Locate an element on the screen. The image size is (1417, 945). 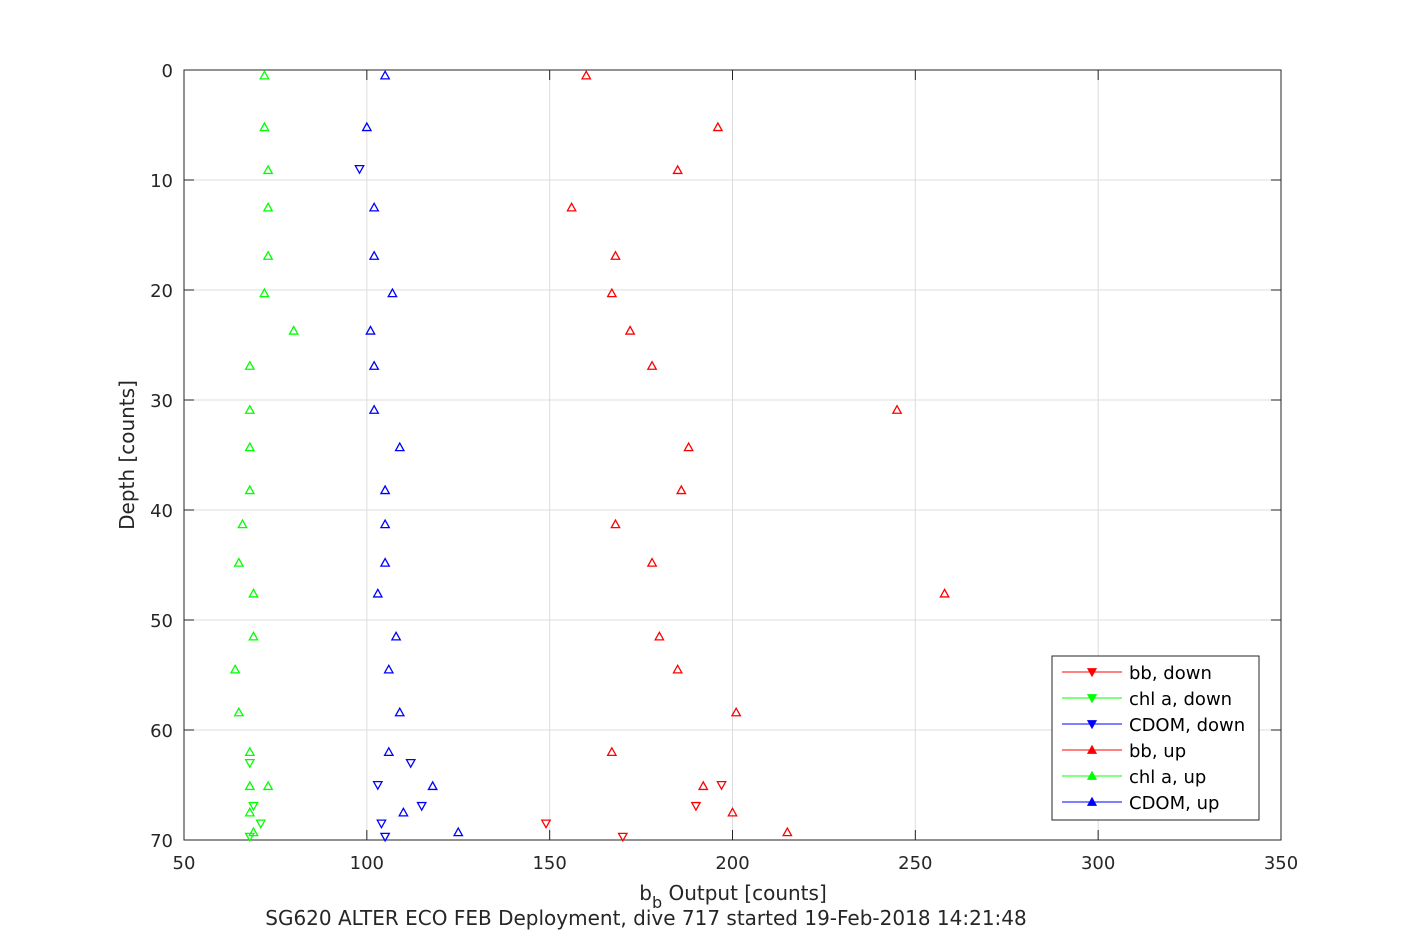
y-tick-label: 60 is located at coordinates (161, 731).